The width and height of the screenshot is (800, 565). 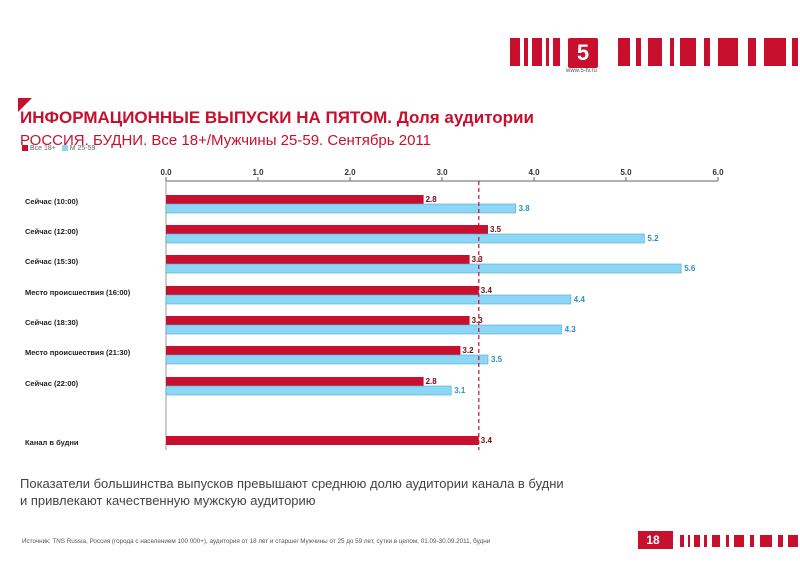 I want to click on brand-stripes-right, so click(x=708, y=52).